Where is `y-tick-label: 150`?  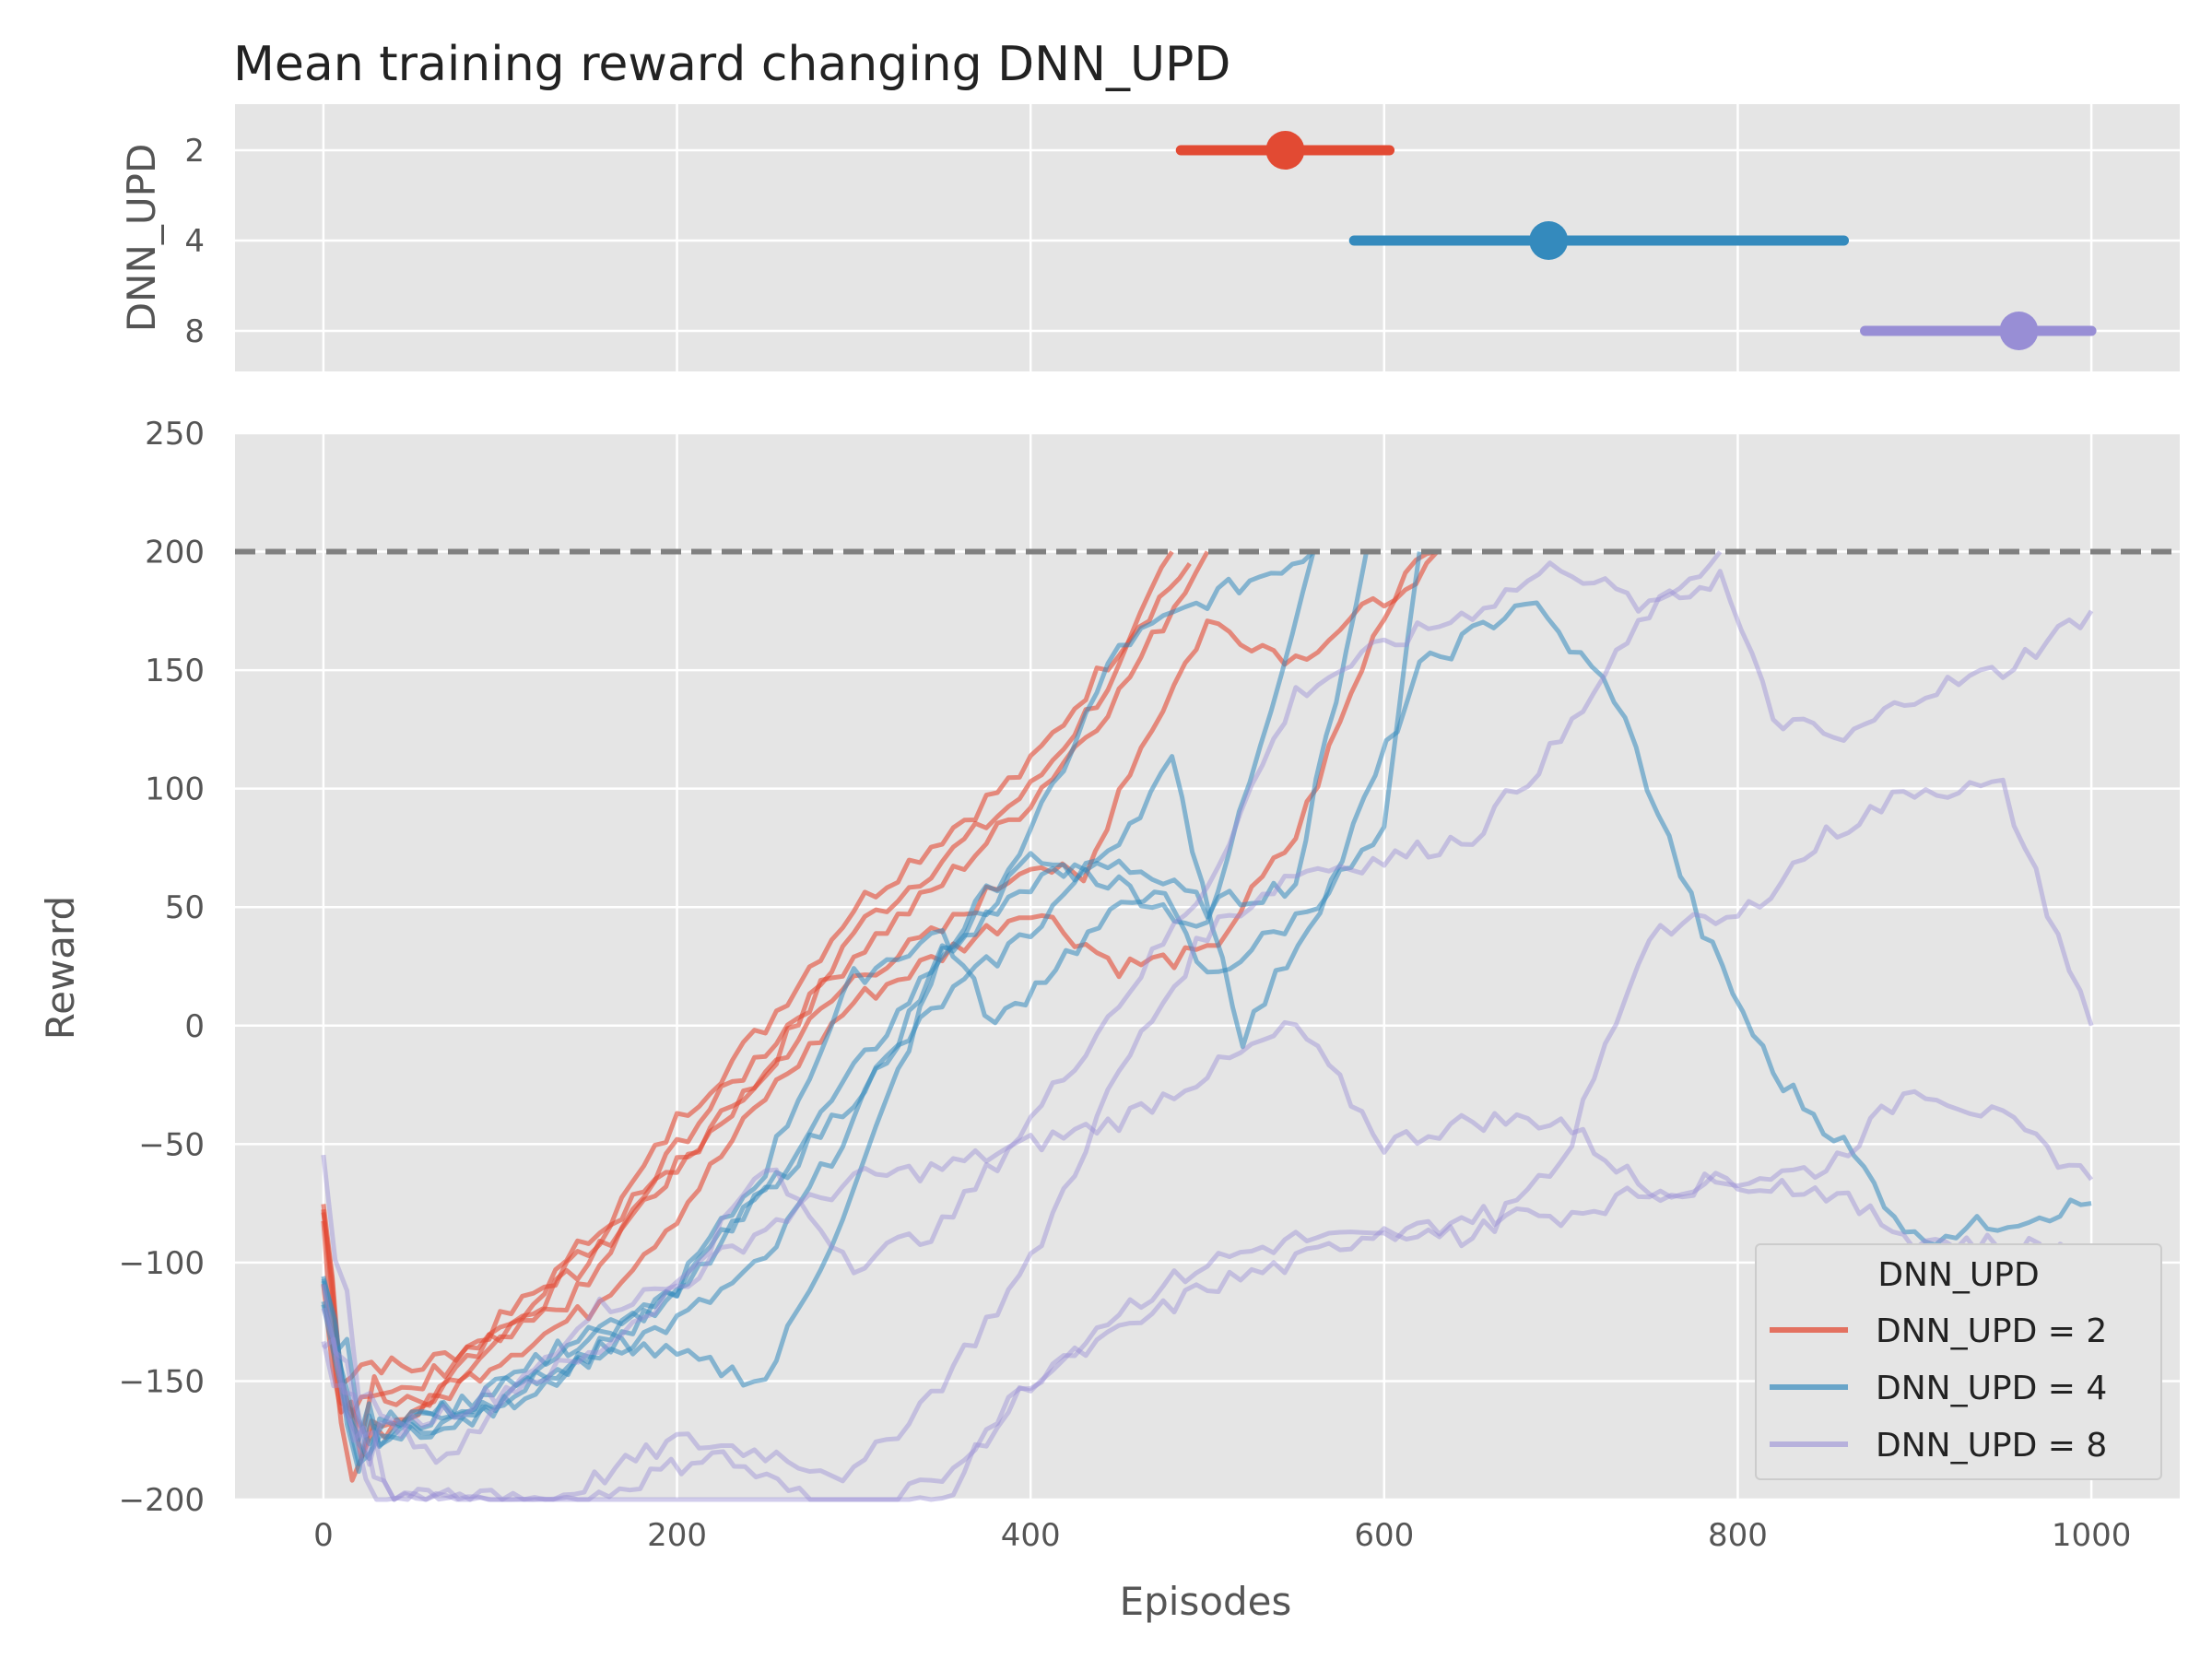
y-tick-label: 150 is located at coordinates (175, 671).